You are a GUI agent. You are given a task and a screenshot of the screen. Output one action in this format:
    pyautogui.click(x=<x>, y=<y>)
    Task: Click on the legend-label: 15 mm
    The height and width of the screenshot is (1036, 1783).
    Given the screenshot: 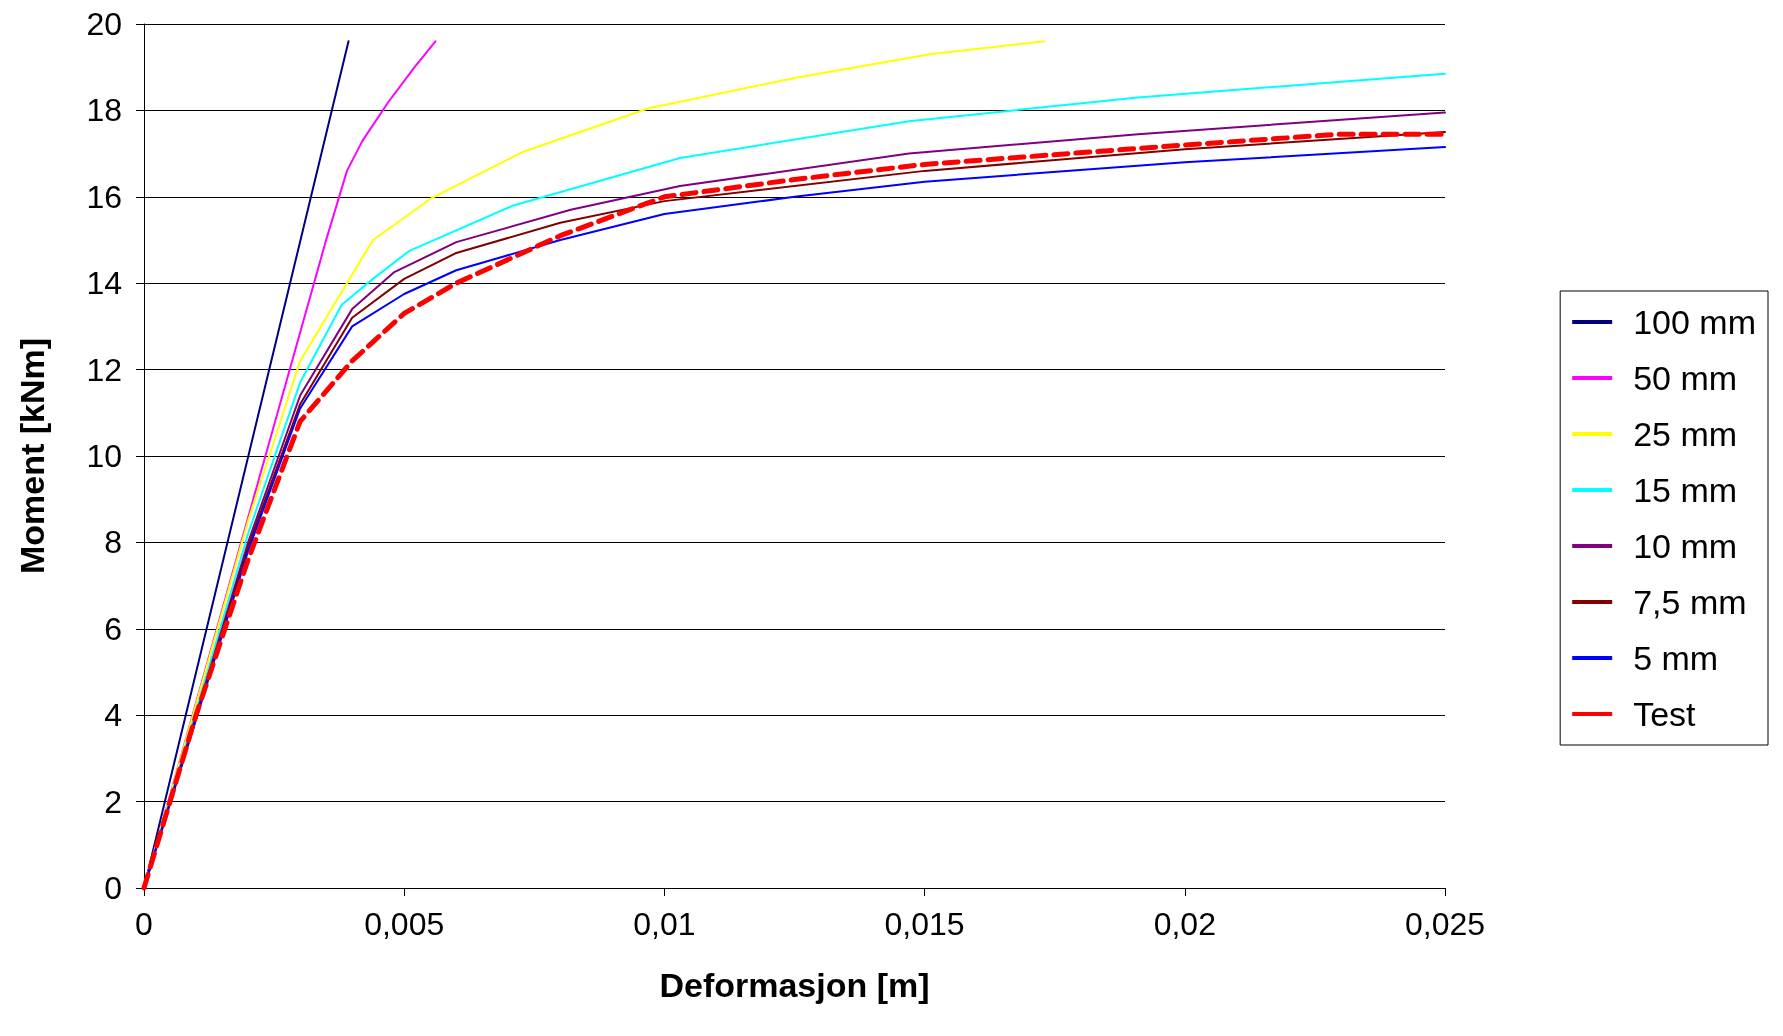 What is the action you would take?
    pyautogui.click(x=1685, y=490)
    